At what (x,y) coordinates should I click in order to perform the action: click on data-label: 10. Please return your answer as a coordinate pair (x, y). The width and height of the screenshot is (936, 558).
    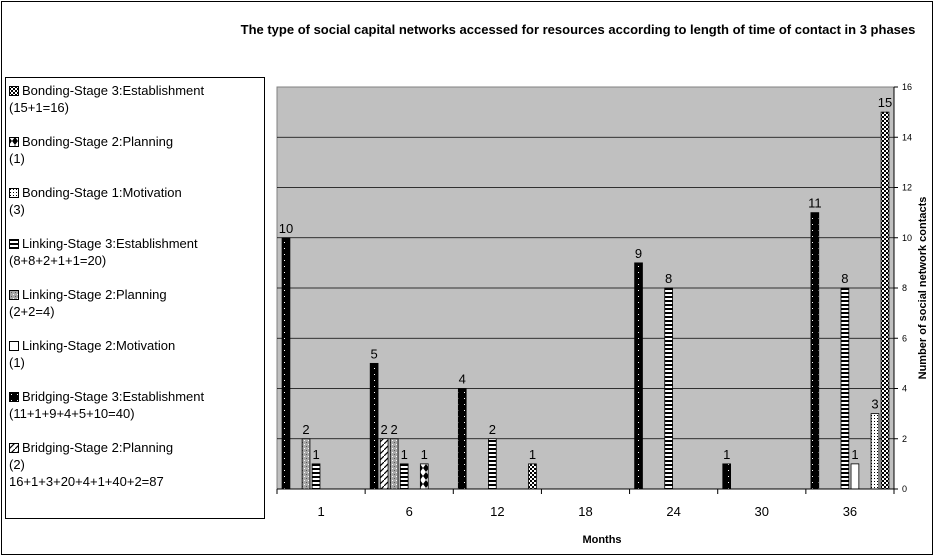
    Looking at the image, I should click on (286, 228).